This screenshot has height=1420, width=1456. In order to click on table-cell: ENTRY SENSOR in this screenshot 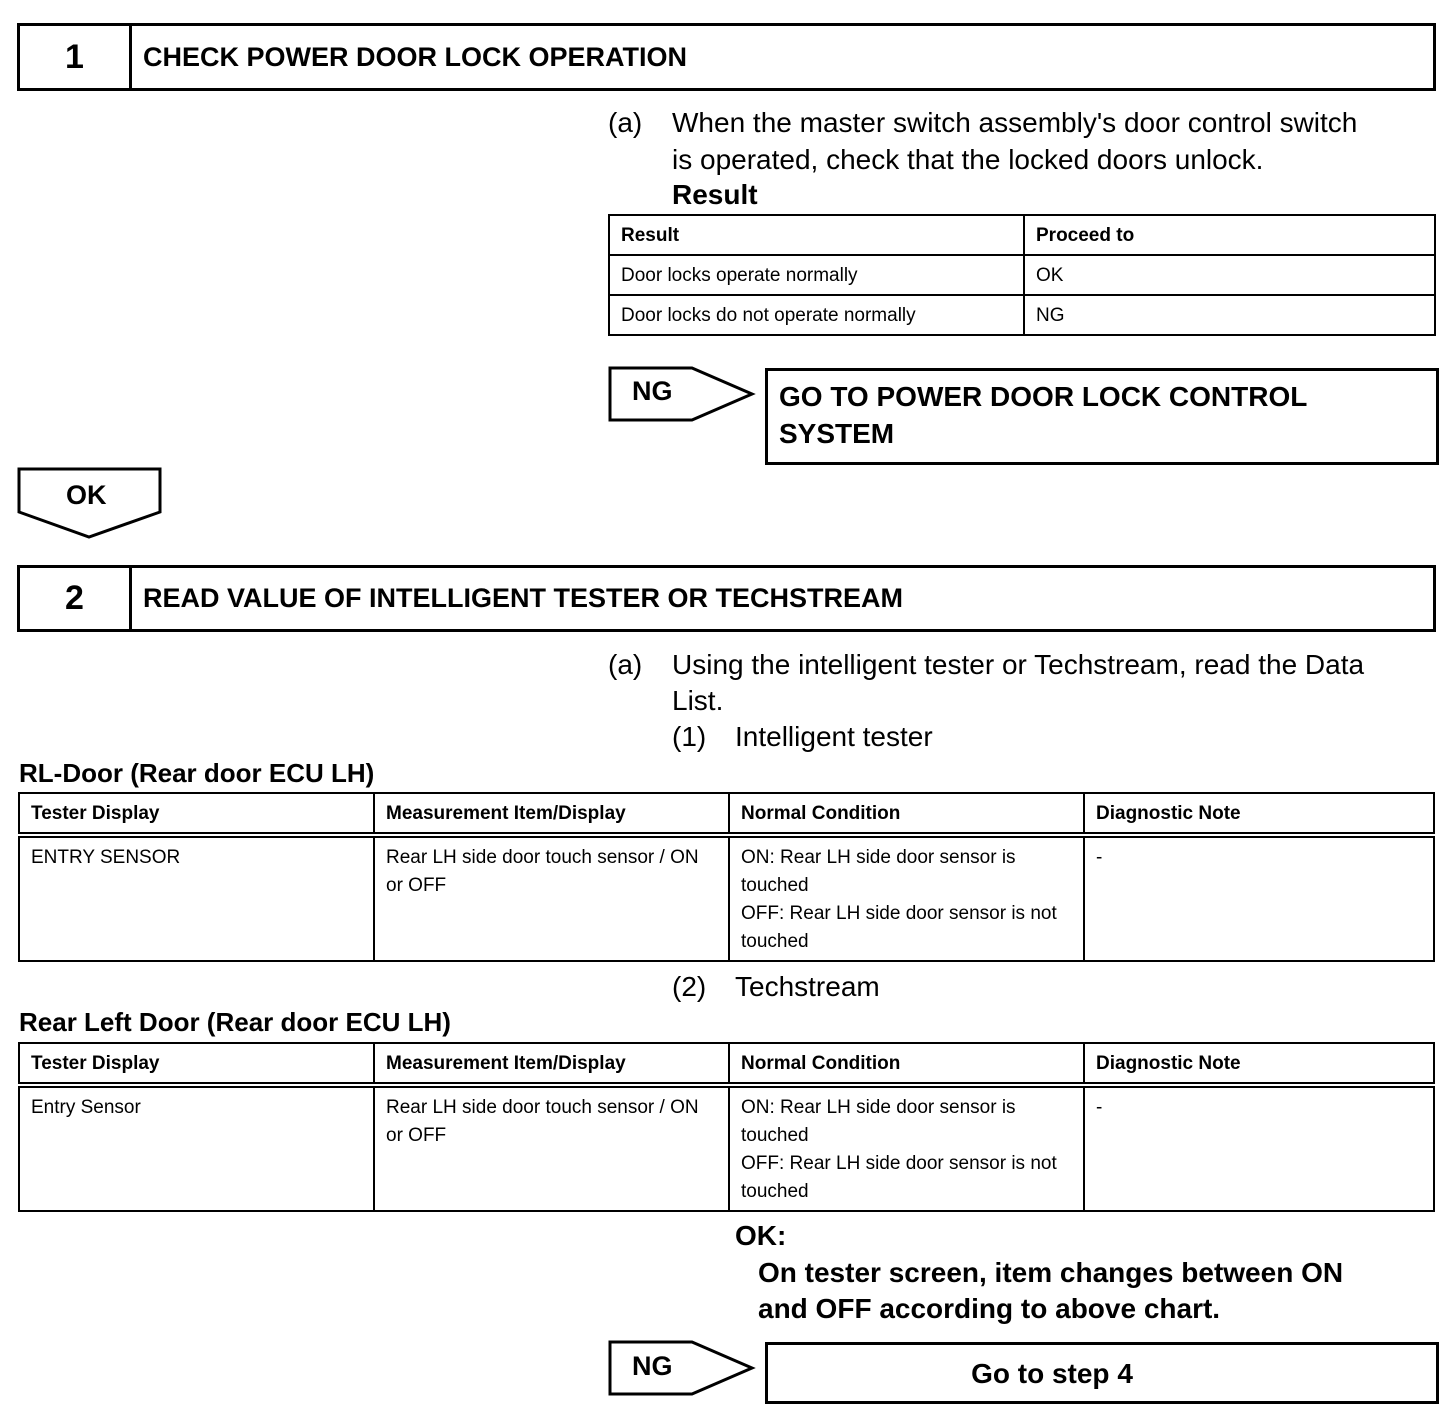, I will do `click(196, 898)`.